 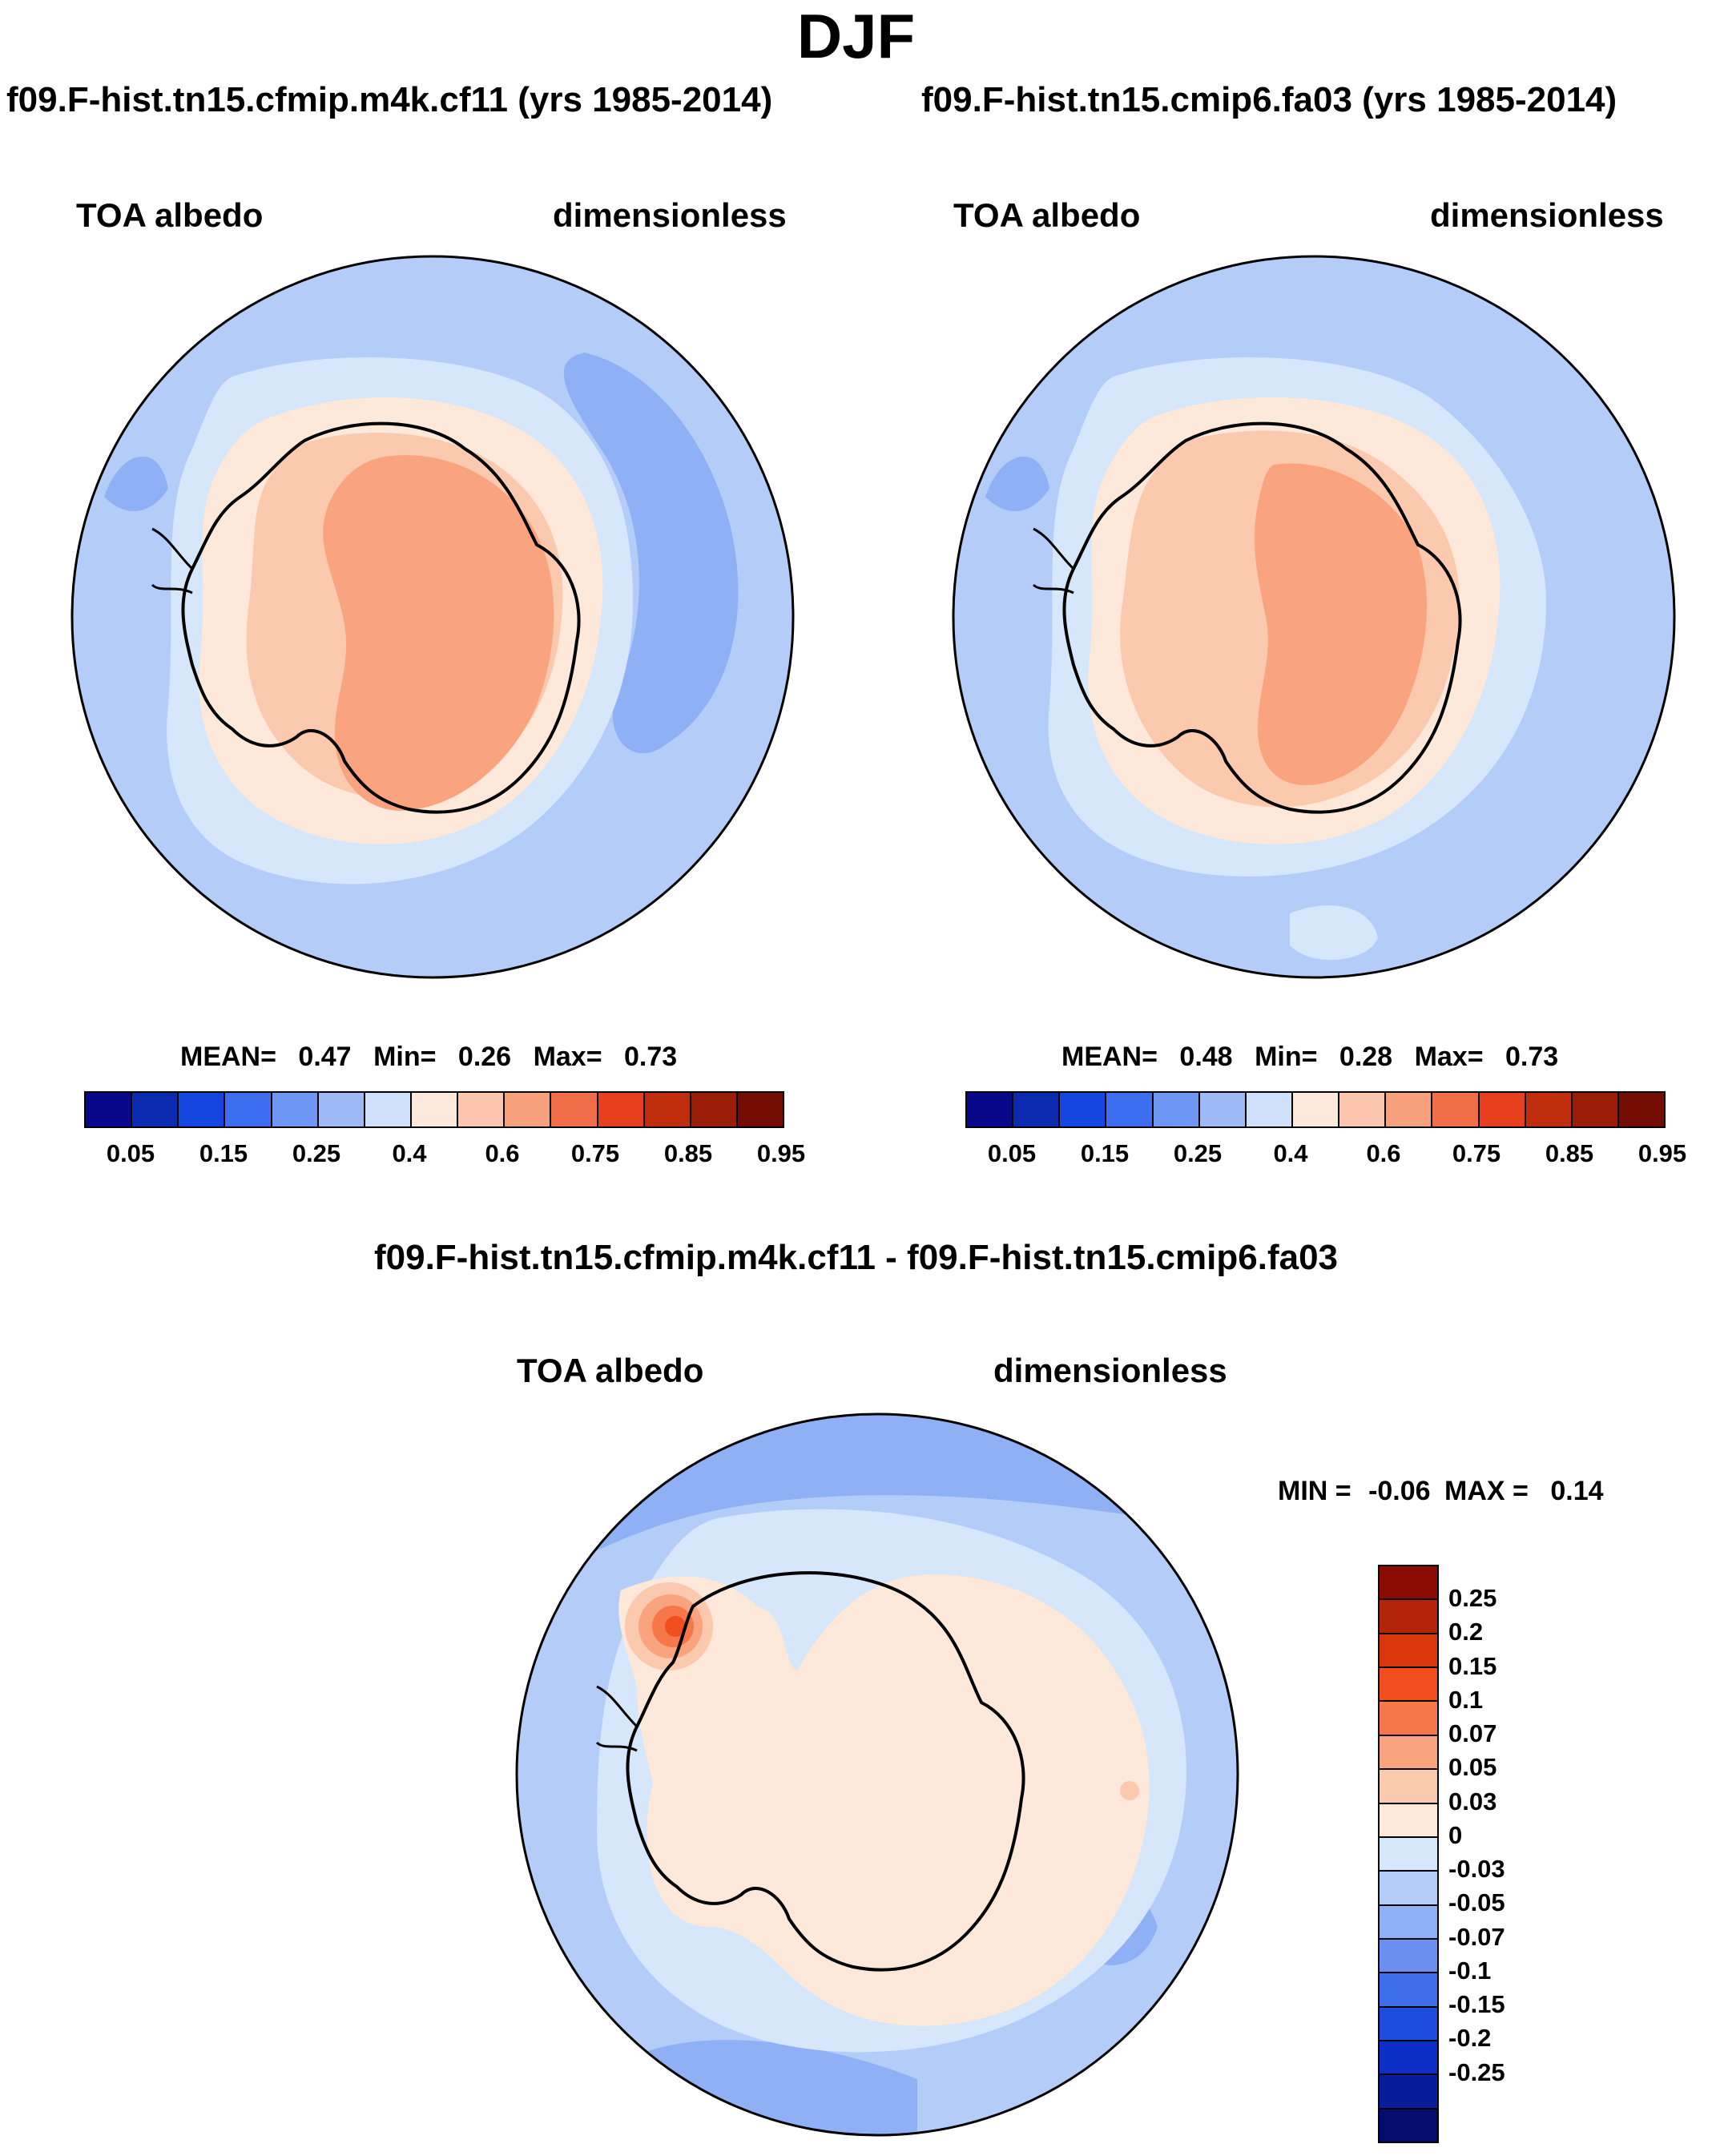 I want to click on colorbar-tick-label: -0.2, so click(x=1470, y=2039).